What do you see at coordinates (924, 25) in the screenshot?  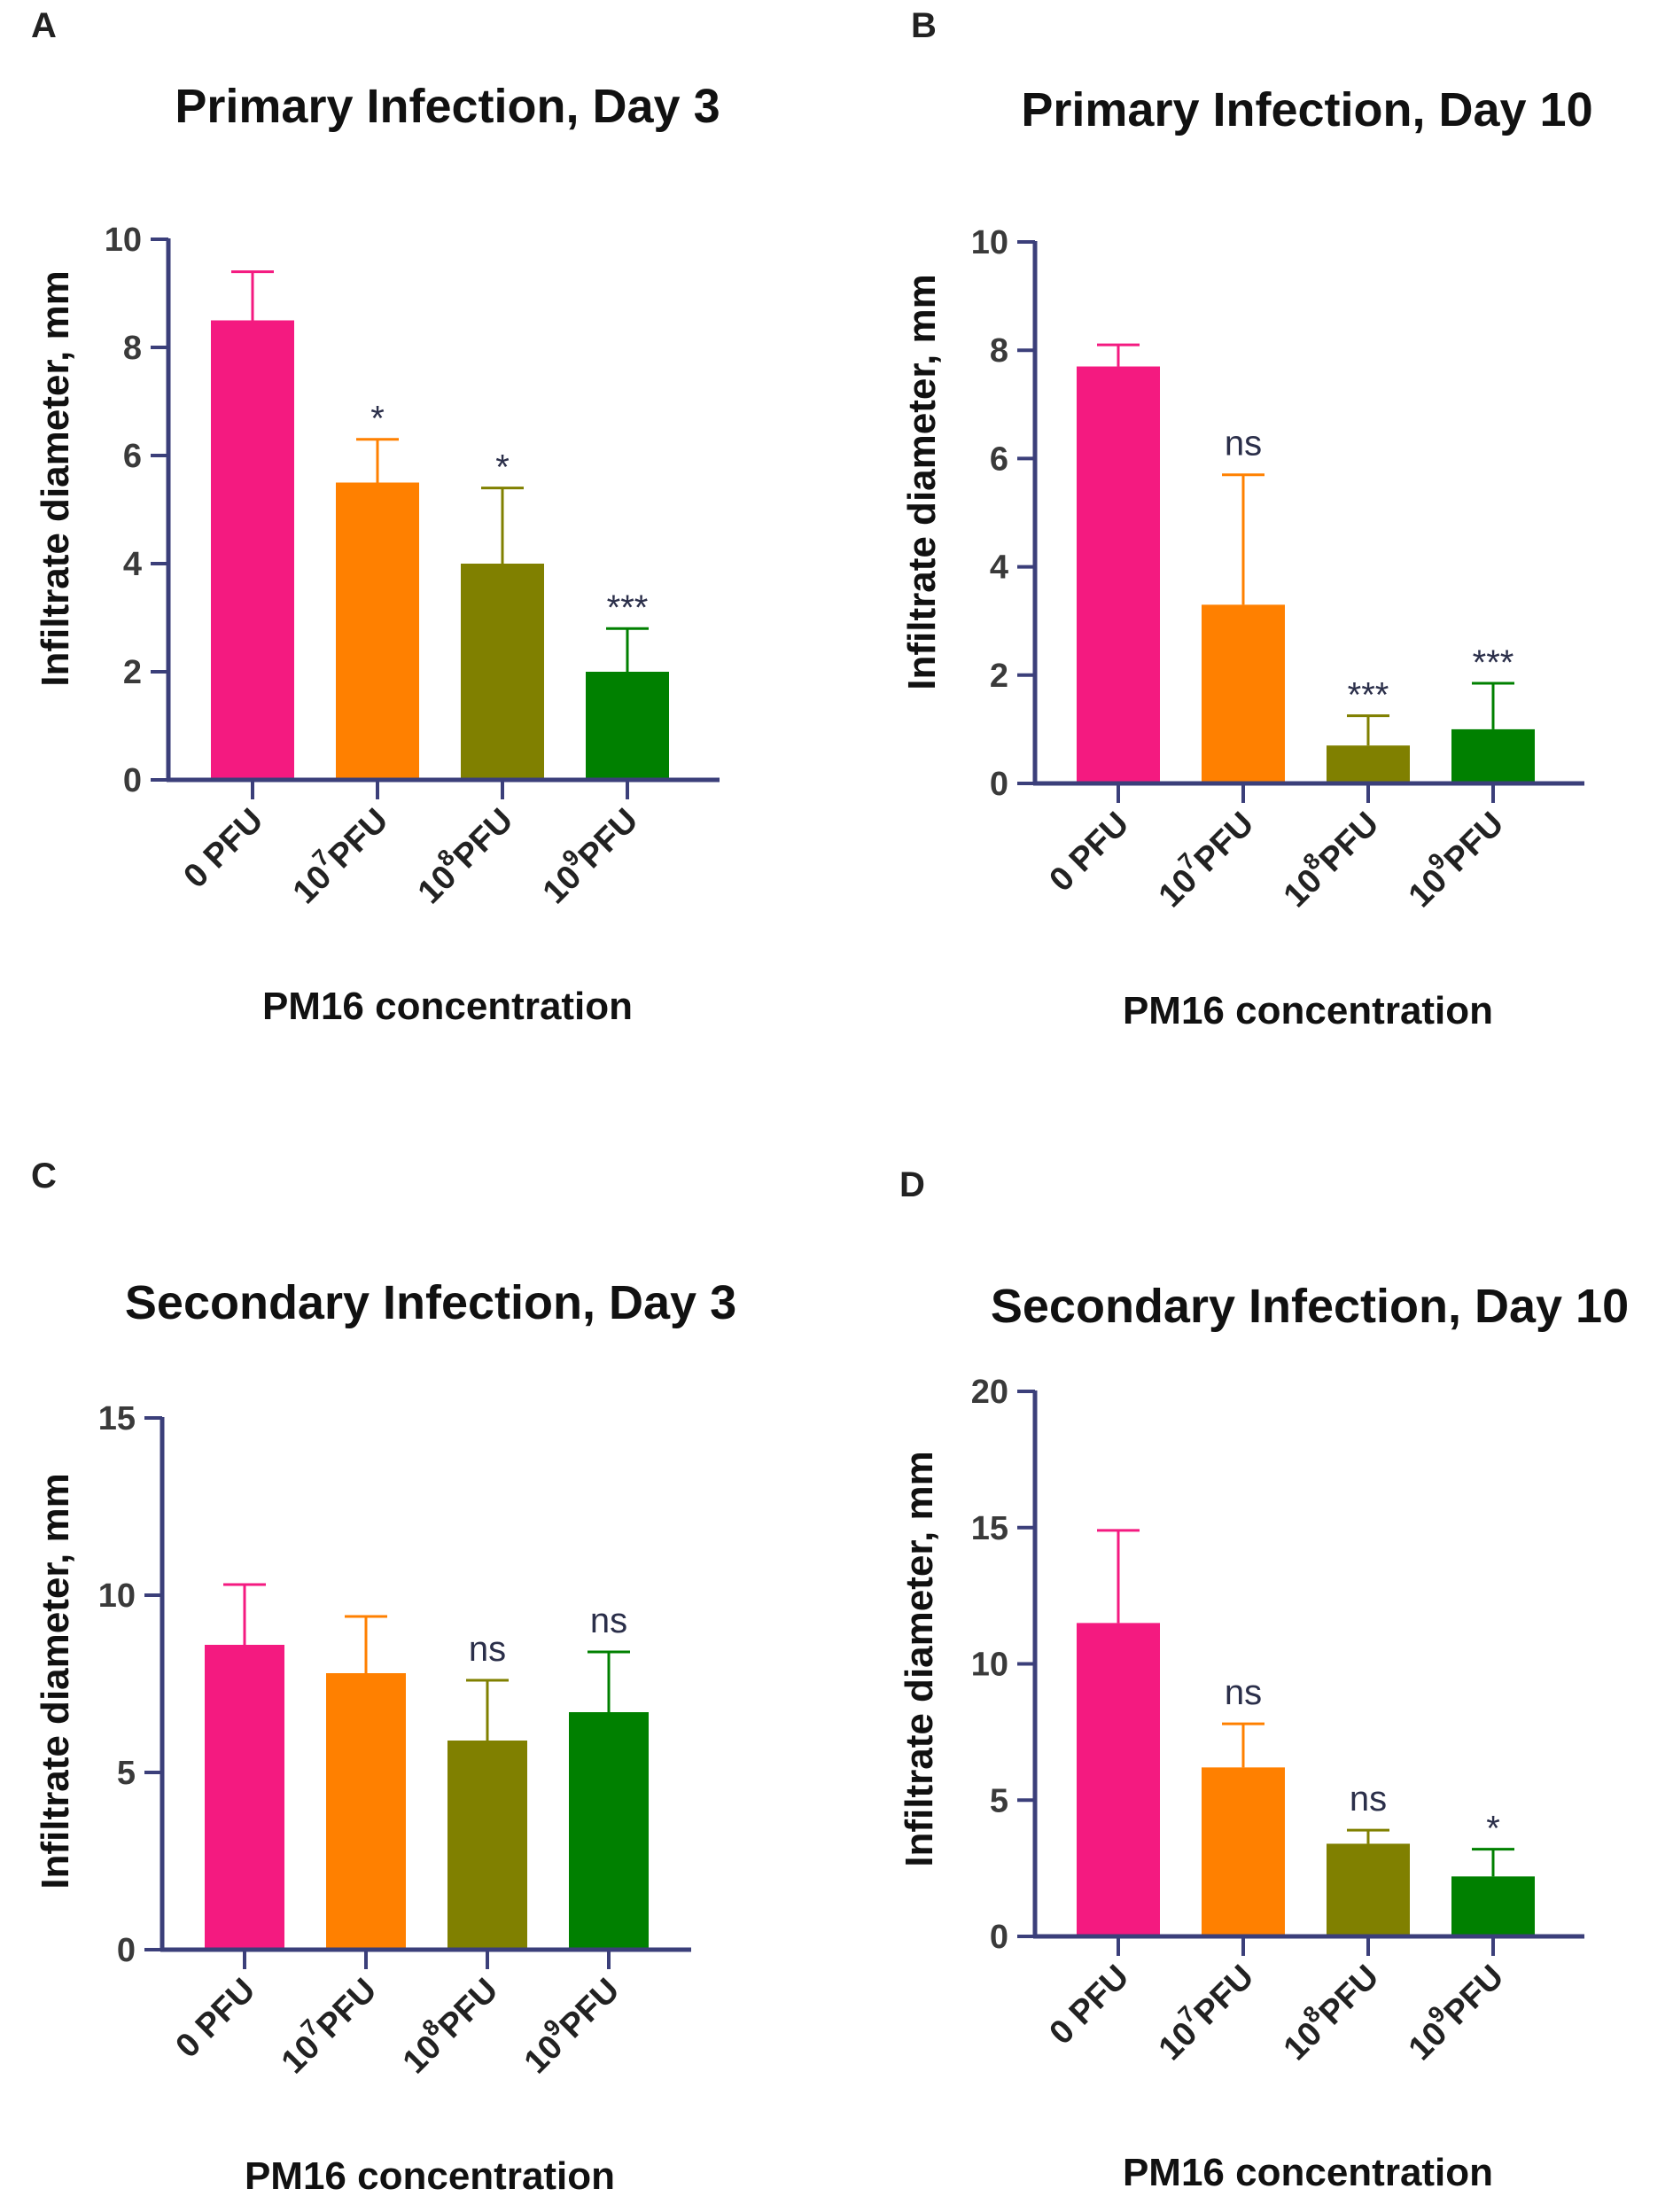 I see `panel-b-letter: B` at bounding box center [924, 25].